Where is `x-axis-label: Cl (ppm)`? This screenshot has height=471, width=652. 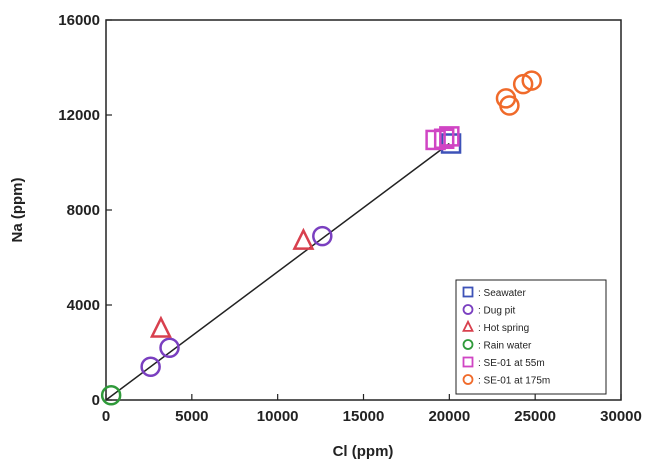 x-axis-label: Cl (ppm) is located at coordinates (363, 451).